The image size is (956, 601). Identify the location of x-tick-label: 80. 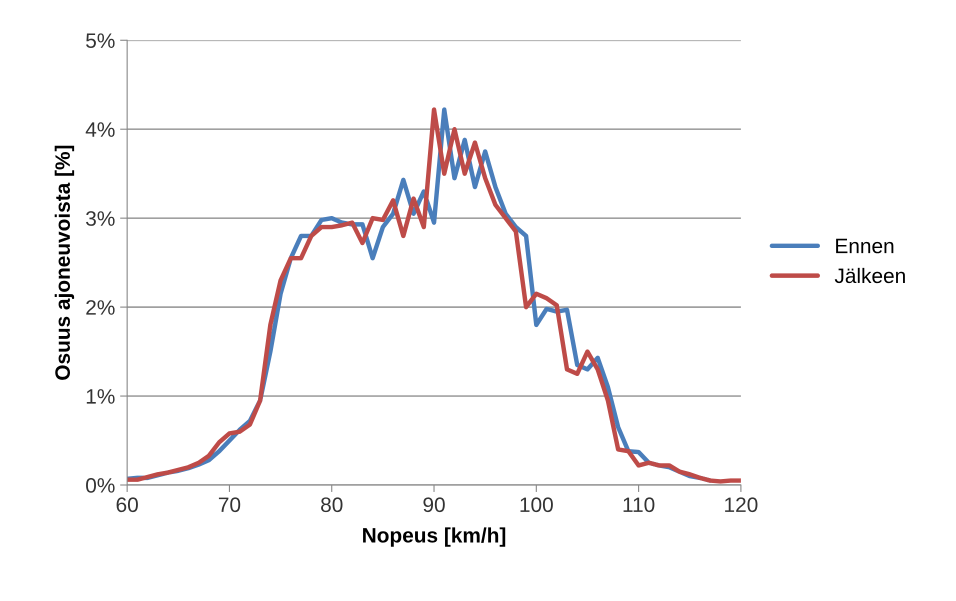
(332, 504).